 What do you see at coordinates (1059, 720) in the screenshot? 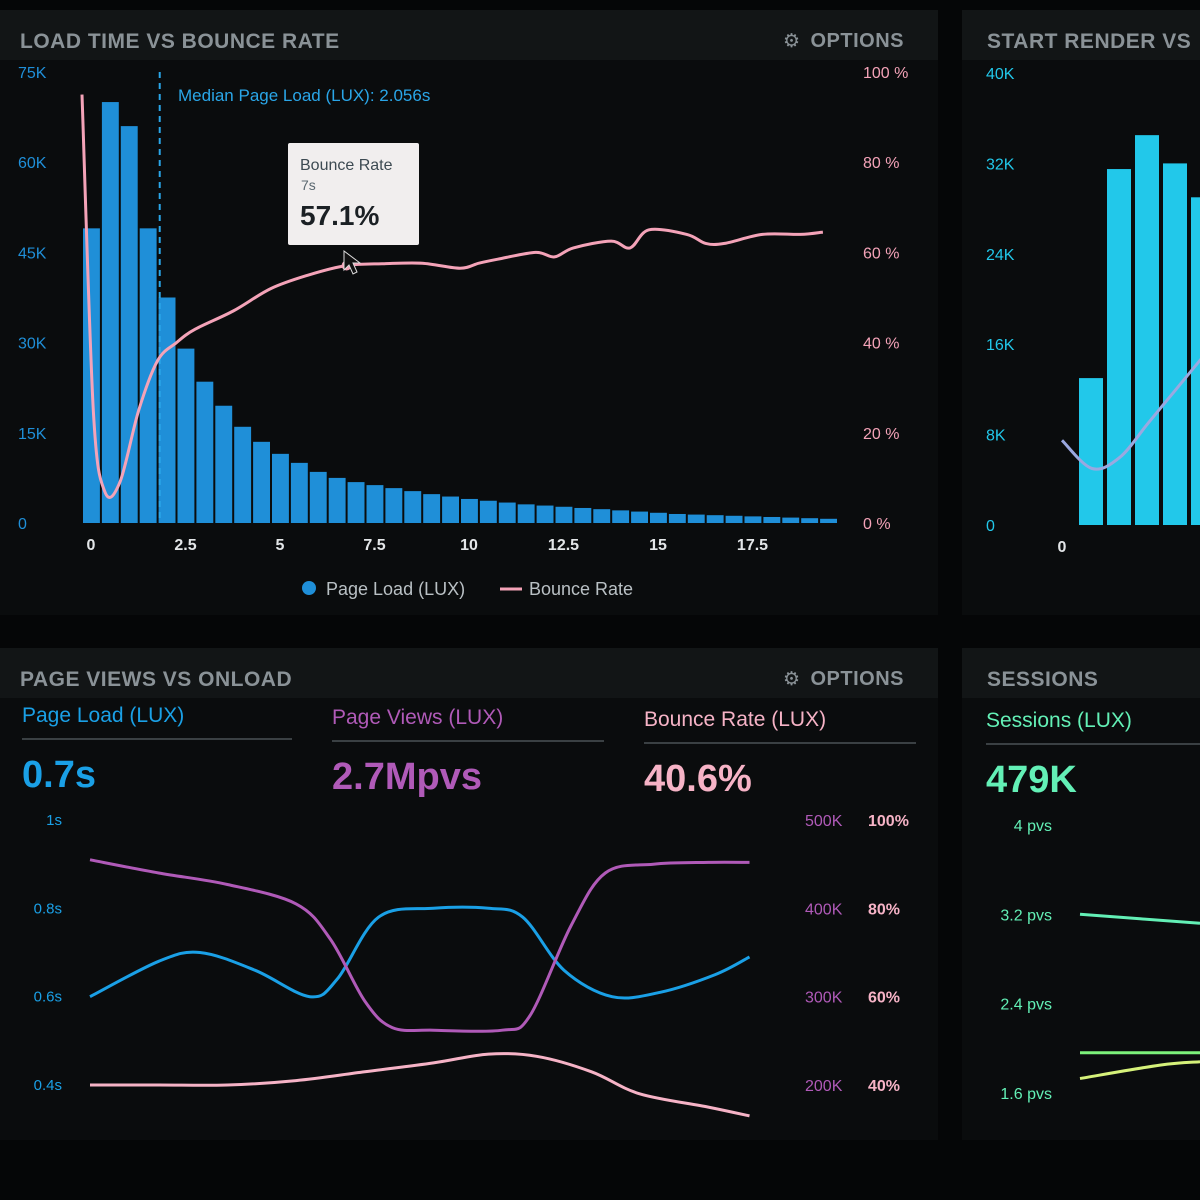
I see `kpi-label: Sessions (LUX)` at bounding box center [1059, 720].